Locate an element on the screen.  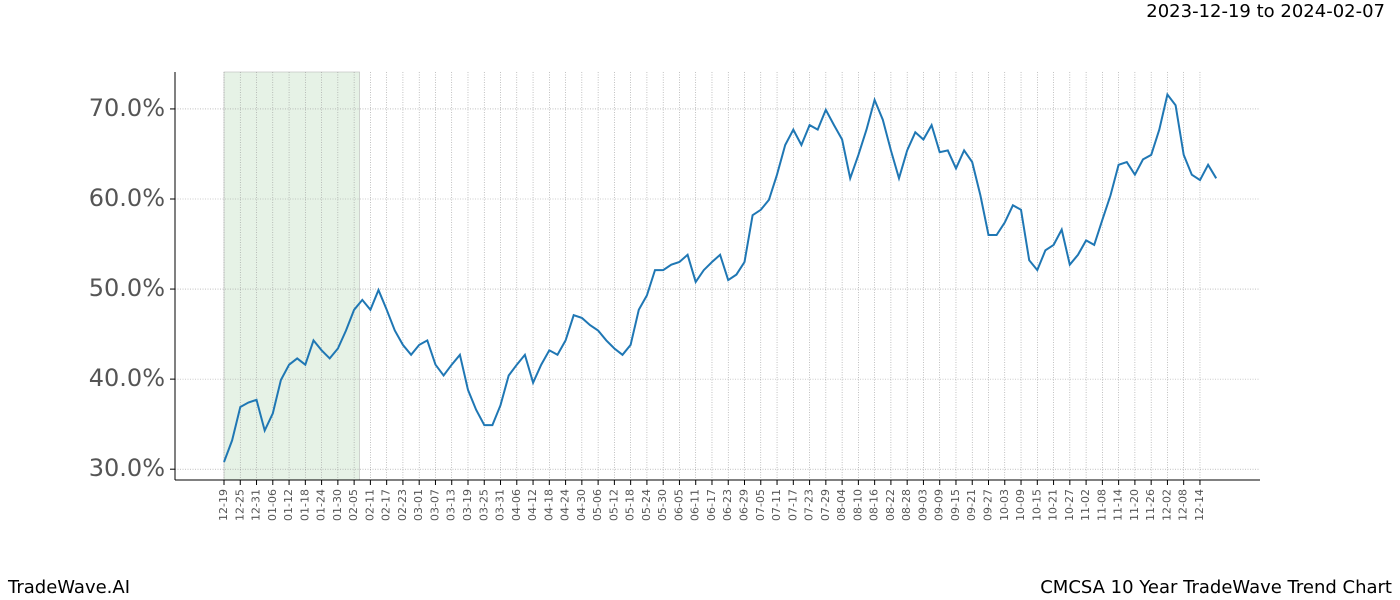
x-tick-label: 04-30 is located at coordinates (581, 505).